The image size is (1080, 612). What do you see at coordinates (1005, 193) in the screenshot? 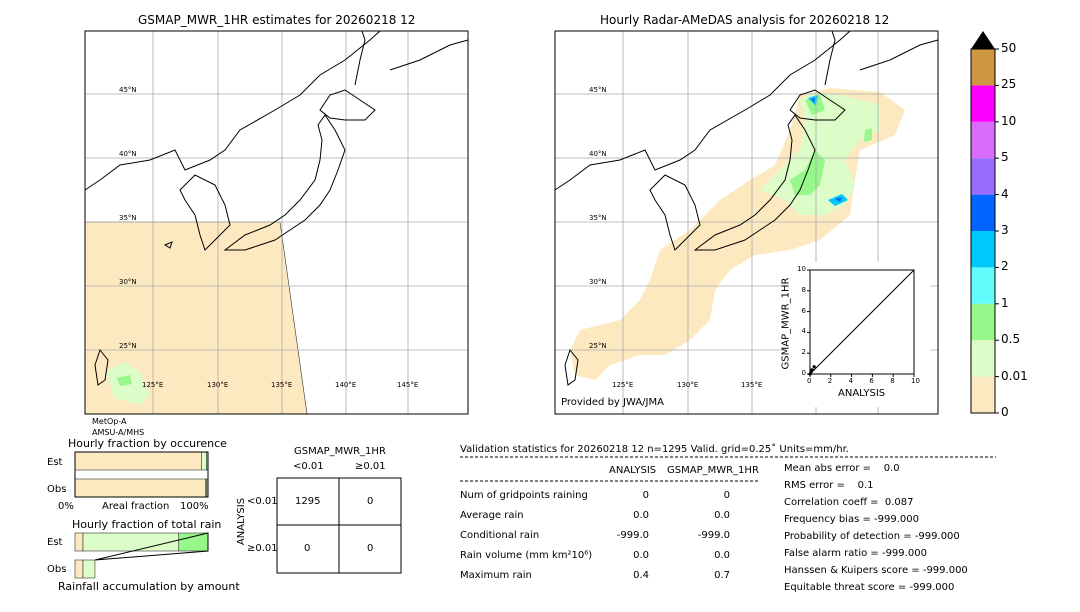
I see `colorbar-tick-label: 4` at bounding box center [1005, 193].